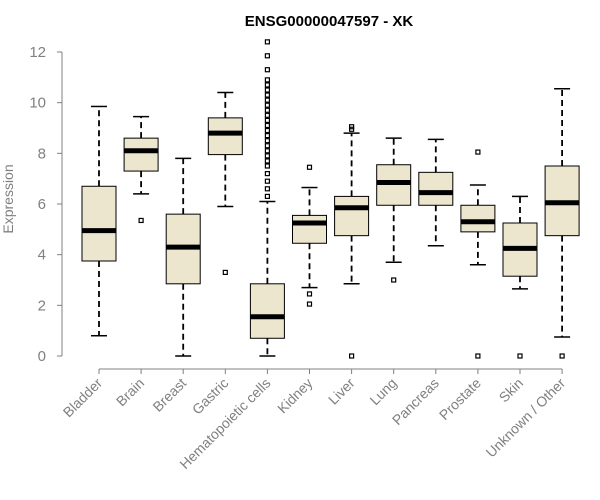  Describe the element at coordinates (511, 390) in the screenshot. I see `x-tick-label: Skin` at that location.